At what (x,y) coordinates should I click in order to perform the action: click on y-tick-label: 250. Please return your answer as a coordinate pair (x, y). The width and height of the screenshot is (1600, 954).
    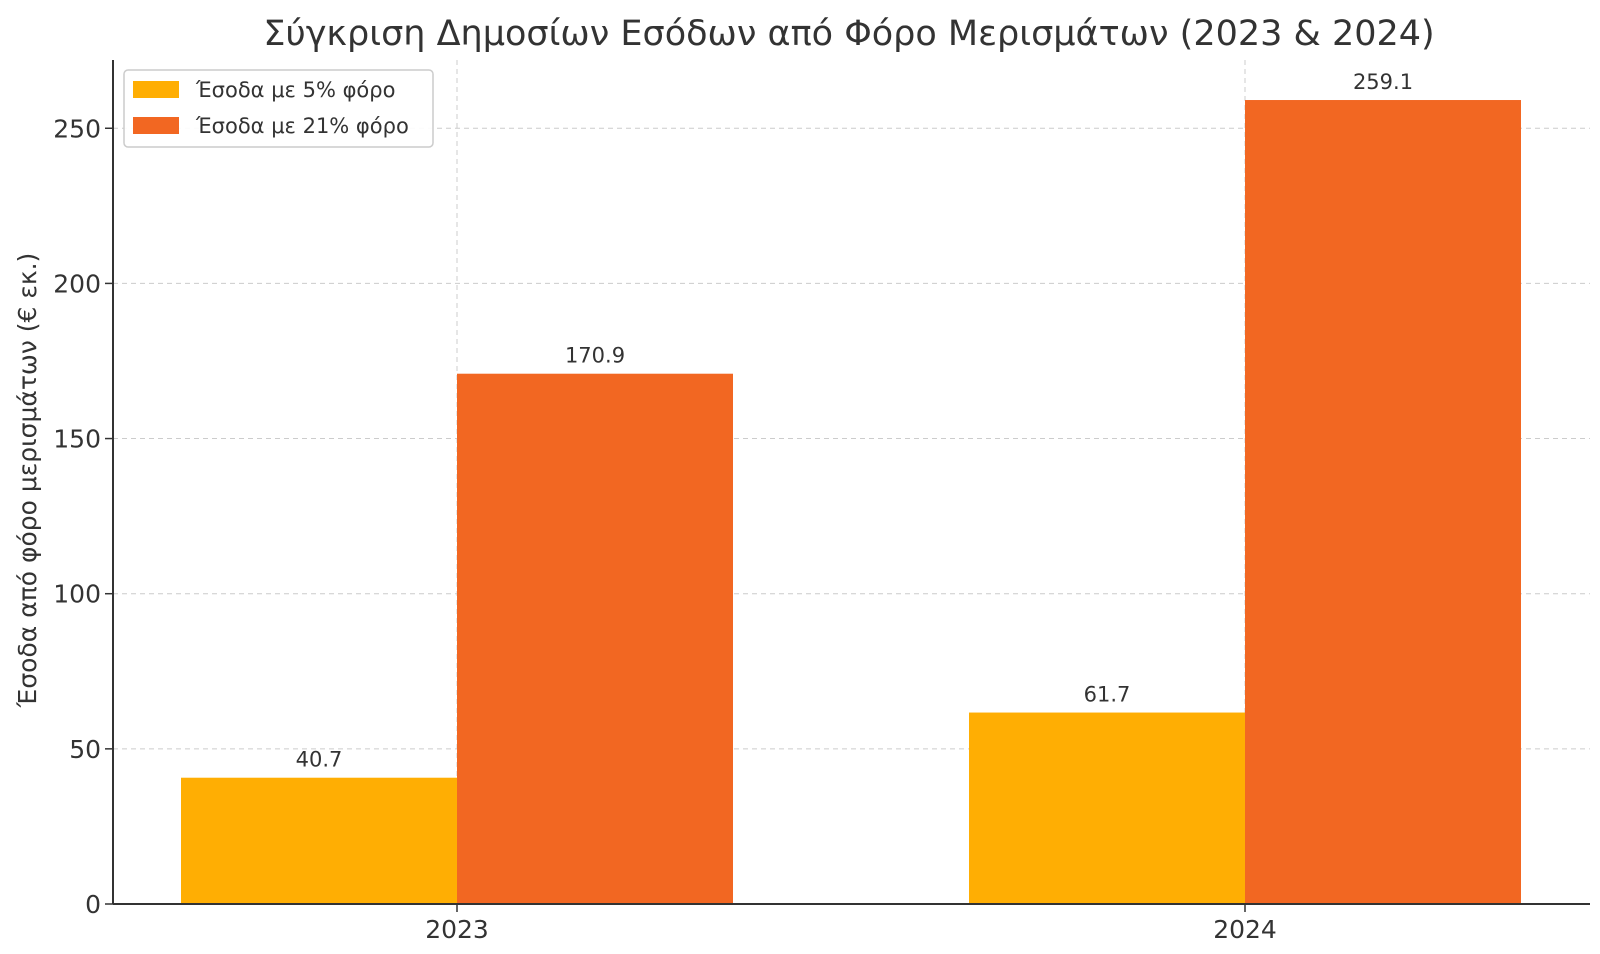
    Looking at the image, I should click on (77, 128).